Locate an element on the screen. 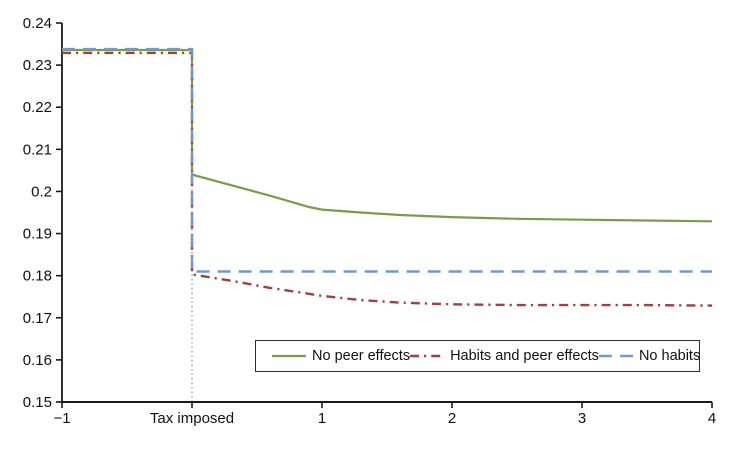 The width and height of the screenshot is (751, 463). legend-item-no-habits: No habits is located at coordinates (649, 355).